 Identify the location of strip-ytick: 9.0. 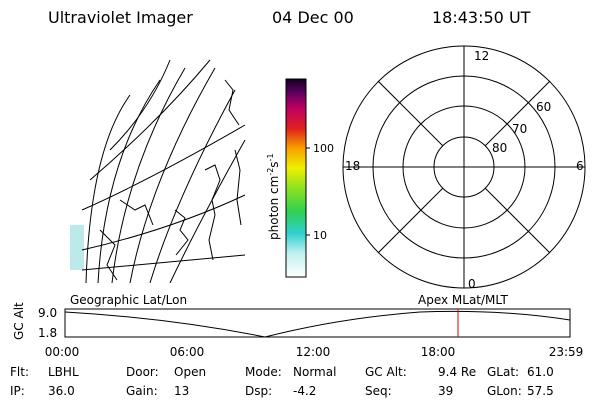
(47, 313).